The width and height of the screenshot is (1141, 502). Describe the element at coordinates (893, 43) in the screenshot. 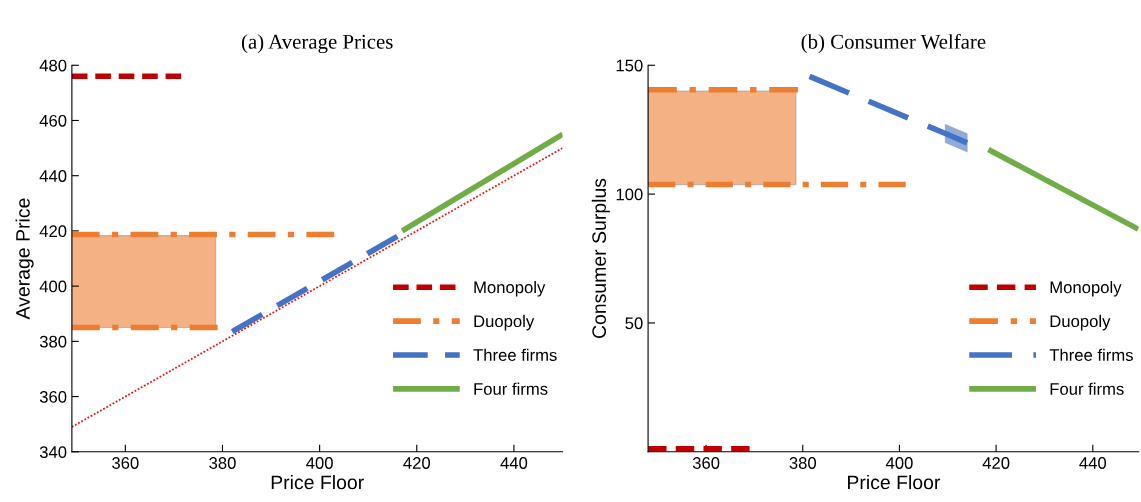

I see `chart-title: (b) Consumer Welfare` at that location.